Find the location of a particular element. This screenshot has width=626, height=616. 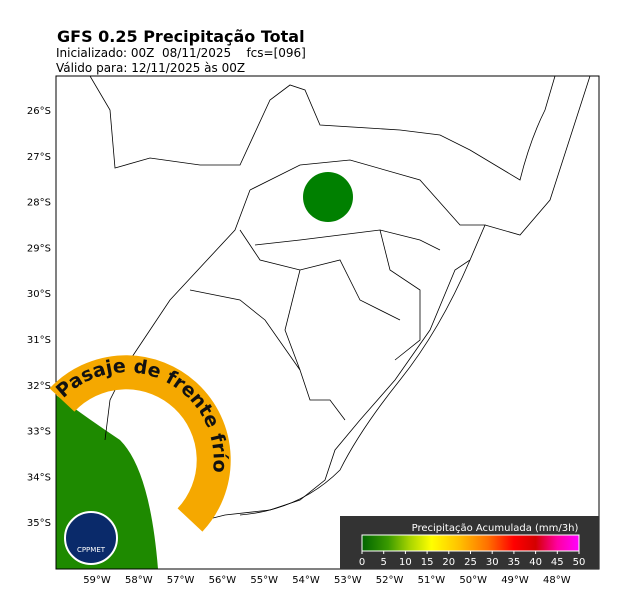

logo-name: CPPMET is located at coordinates (91, 550).